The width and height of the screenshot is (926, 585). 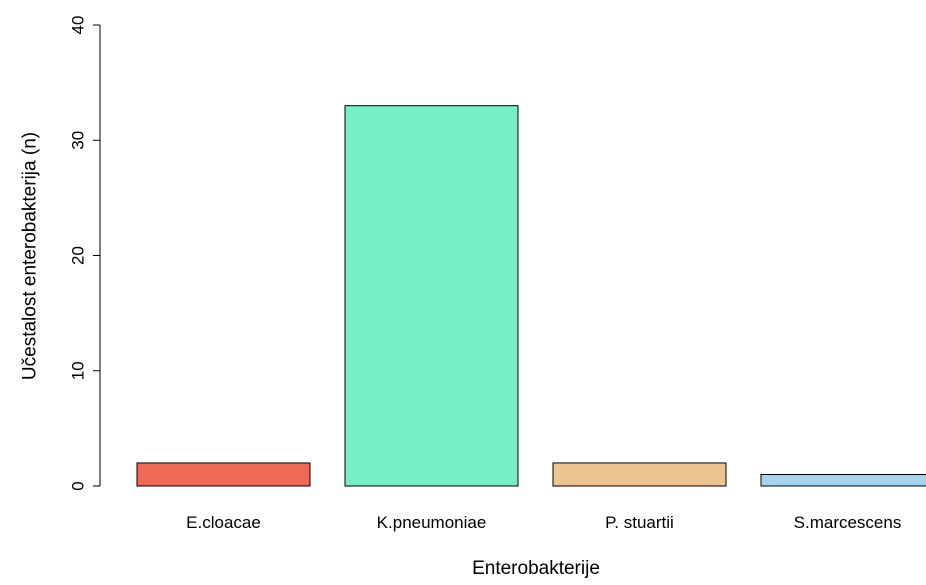 What do you see at coordinates (848, 522) in the screenshot?
I see `x-tick-label: S.marcescens` at bounding box center [848, 522].